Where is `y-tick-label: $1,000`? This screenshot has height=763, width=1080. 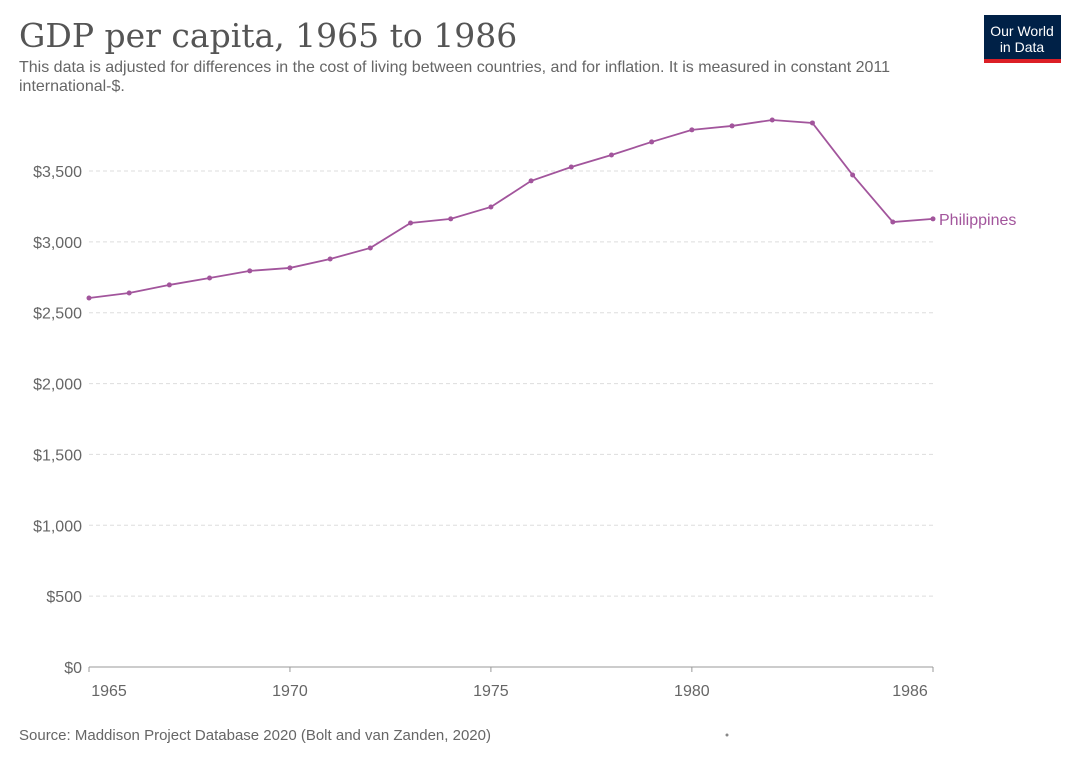
y-tick-label: $1,000 is located at coordinates (57, 526).